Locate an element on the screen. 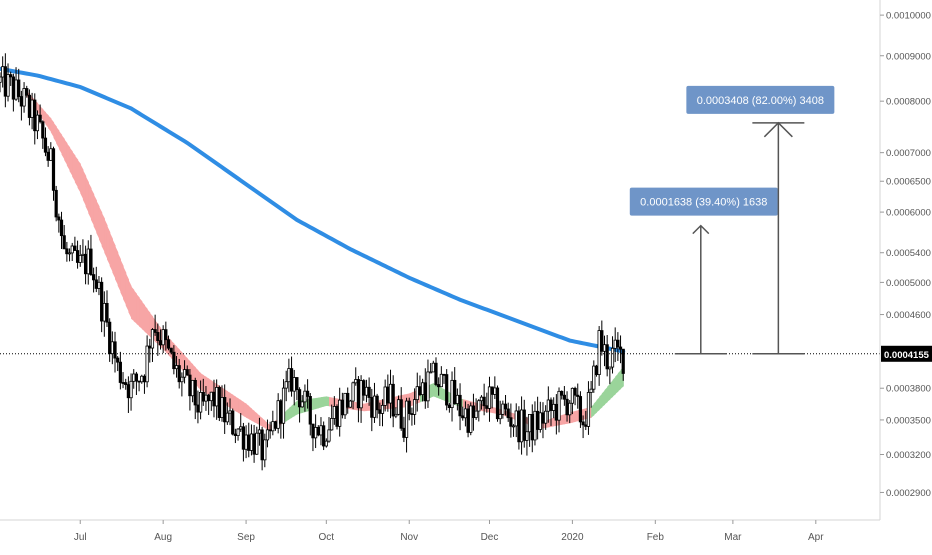 This screenshot has height=555, width=932. y-tick-label: 0.0003200 is located at coordinates (908, 455).